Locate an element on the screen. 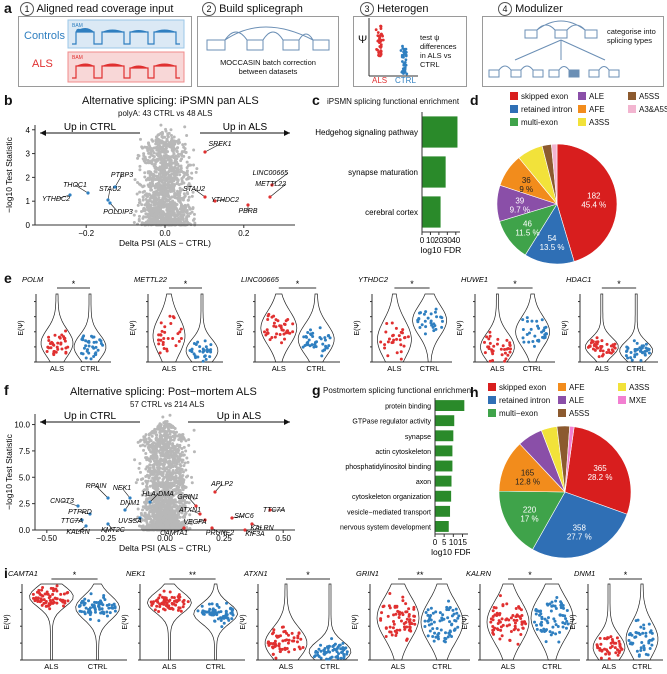  pie-slice is located at coordinates (580, 525).